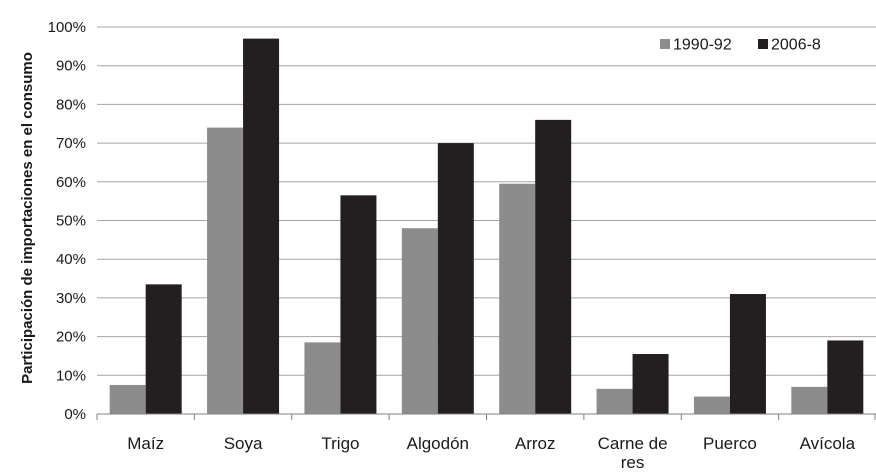 The height and width of the screenshot is (474, 876). I want to click on y-tick-label: 40%, so click(71, 259).